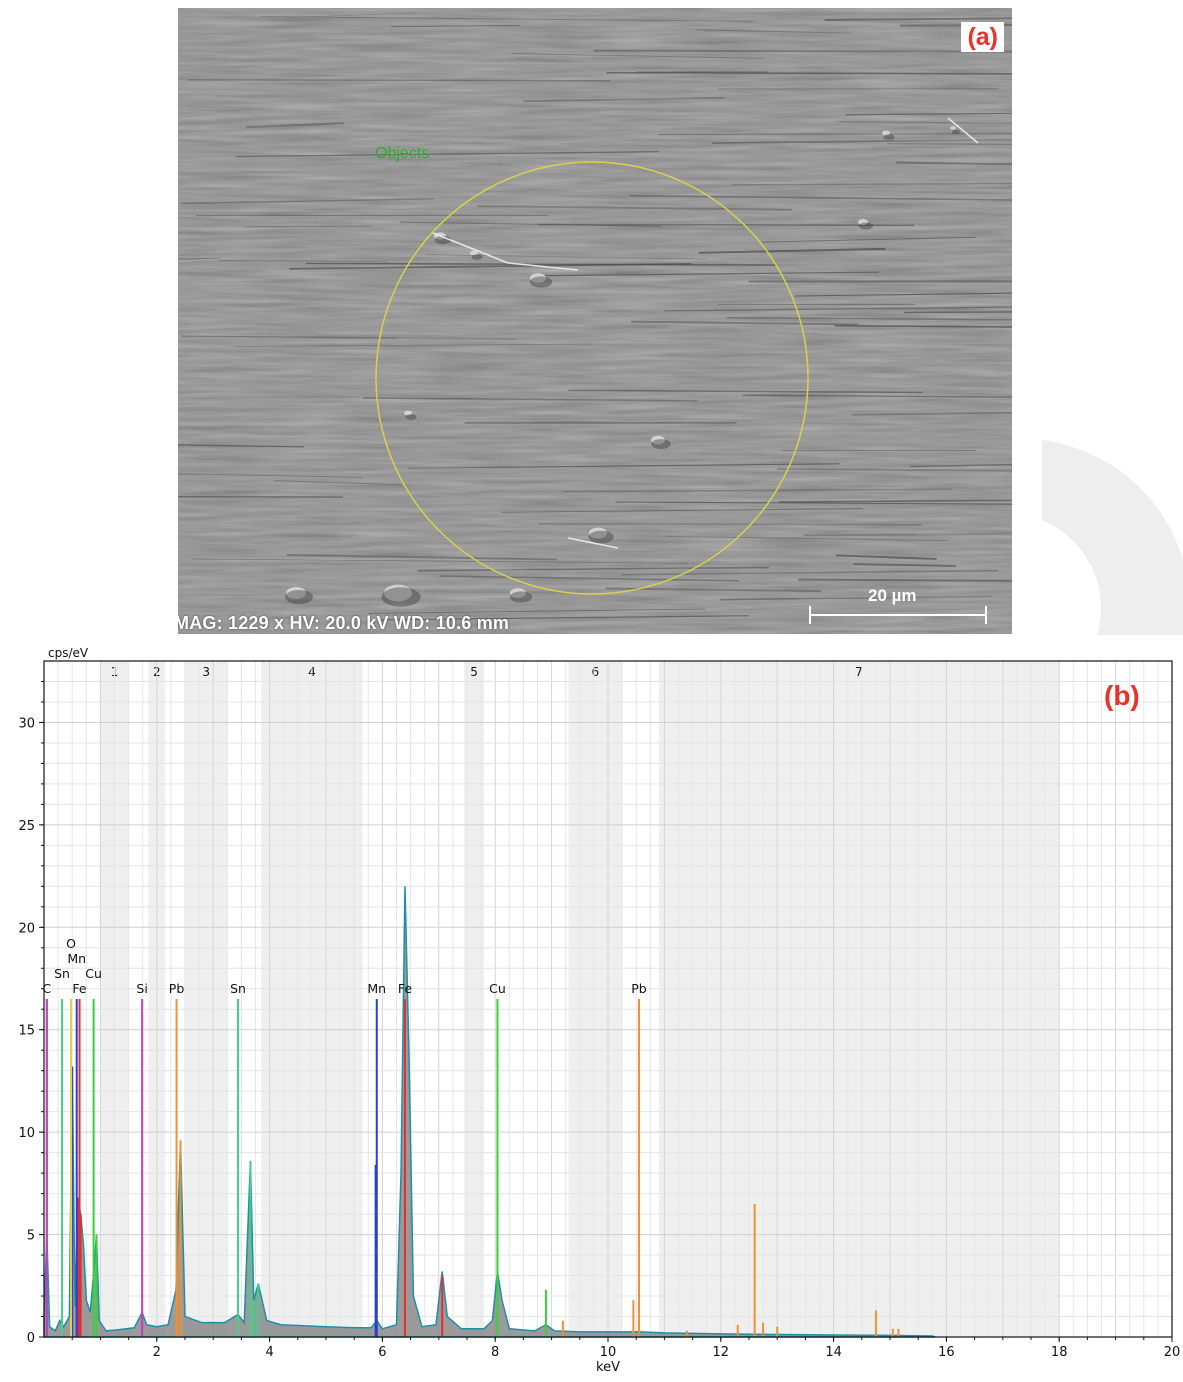  I want to click on scale-bar-label: 20 µm, so click(892, 595).